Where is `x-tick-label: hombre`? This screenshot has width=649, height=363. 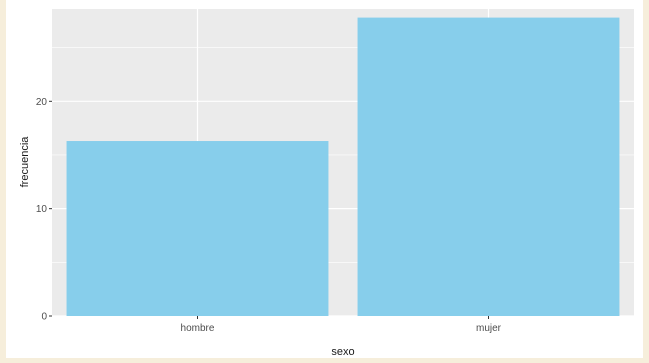 x-tick-label: hombre is located at coordinates (198, 328).